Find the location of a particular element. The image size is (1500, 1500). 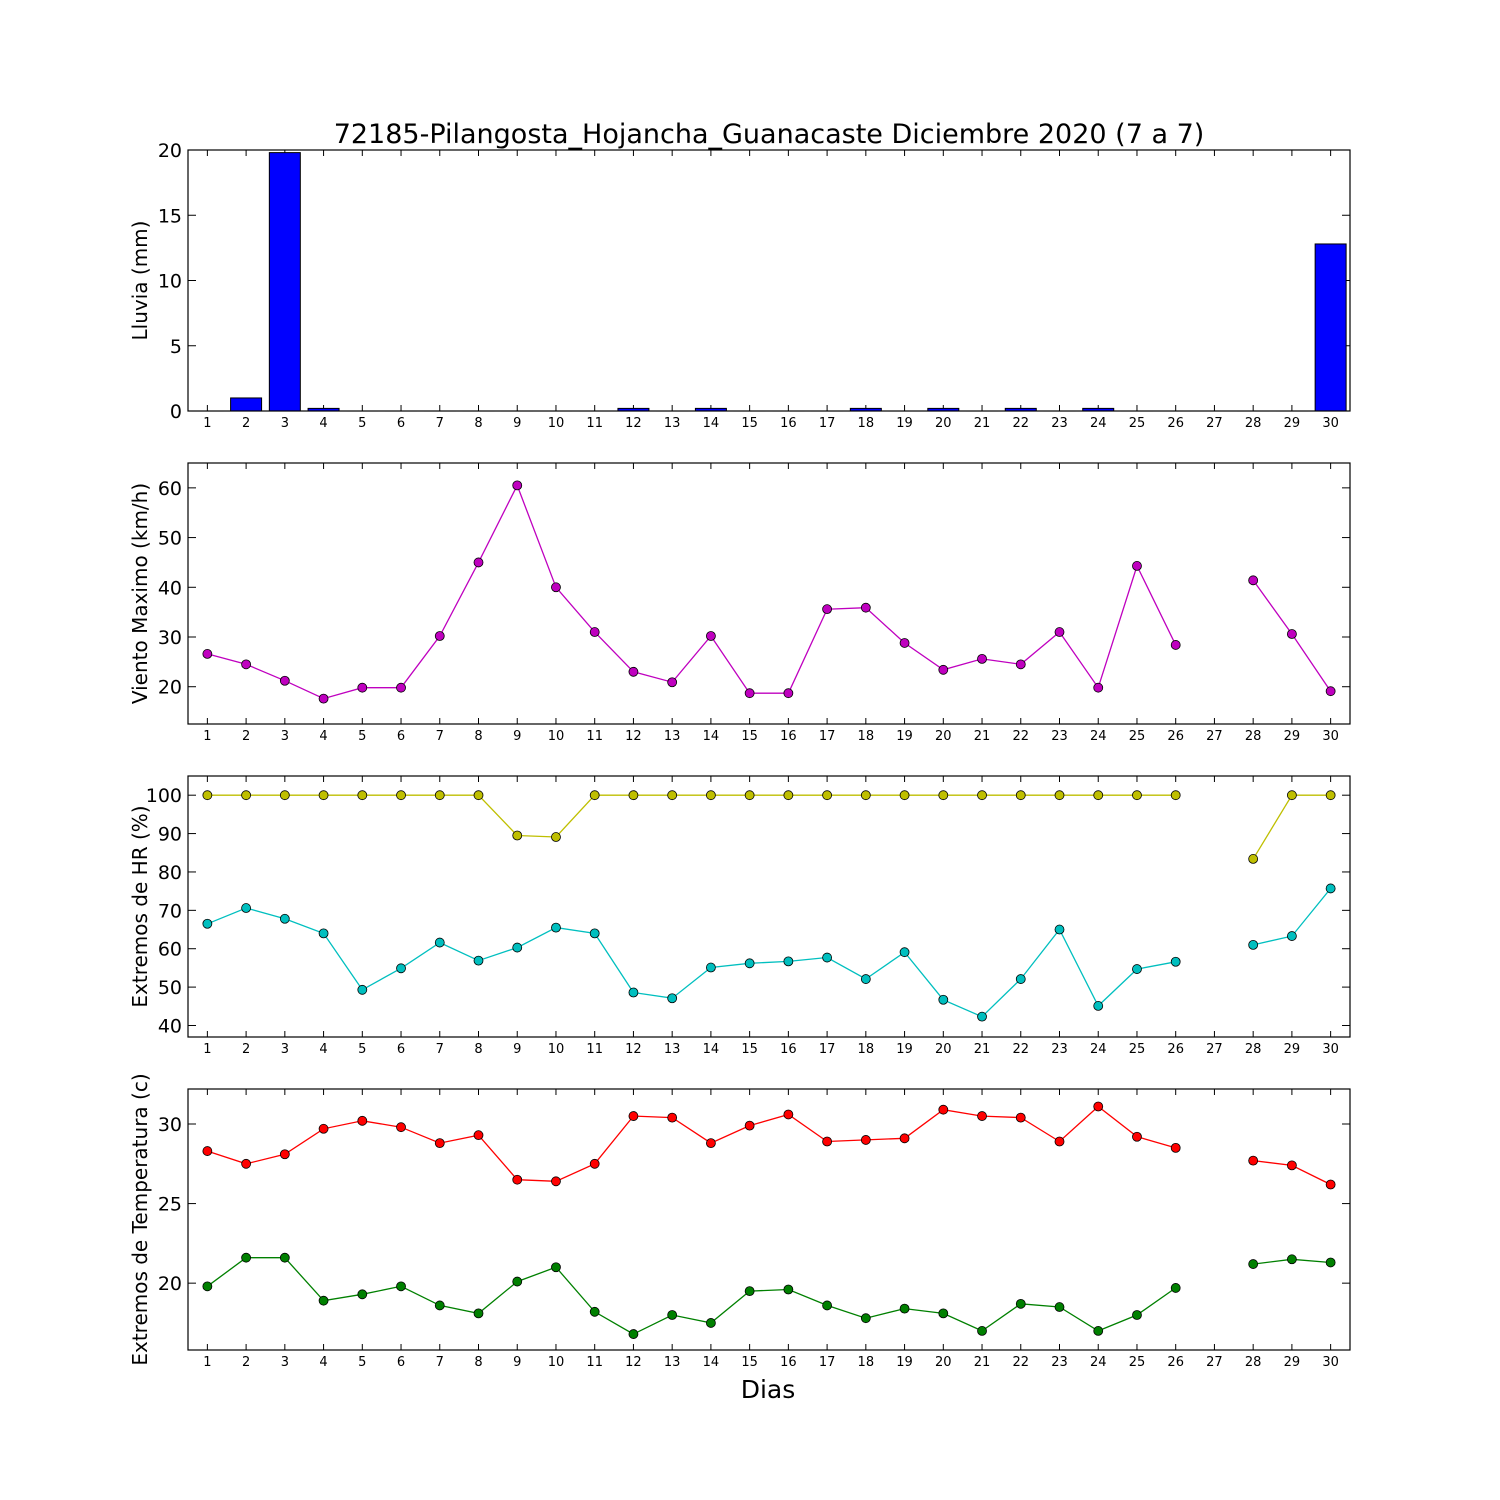

x-tick-label: 5 is located at coordinates (362, 423).